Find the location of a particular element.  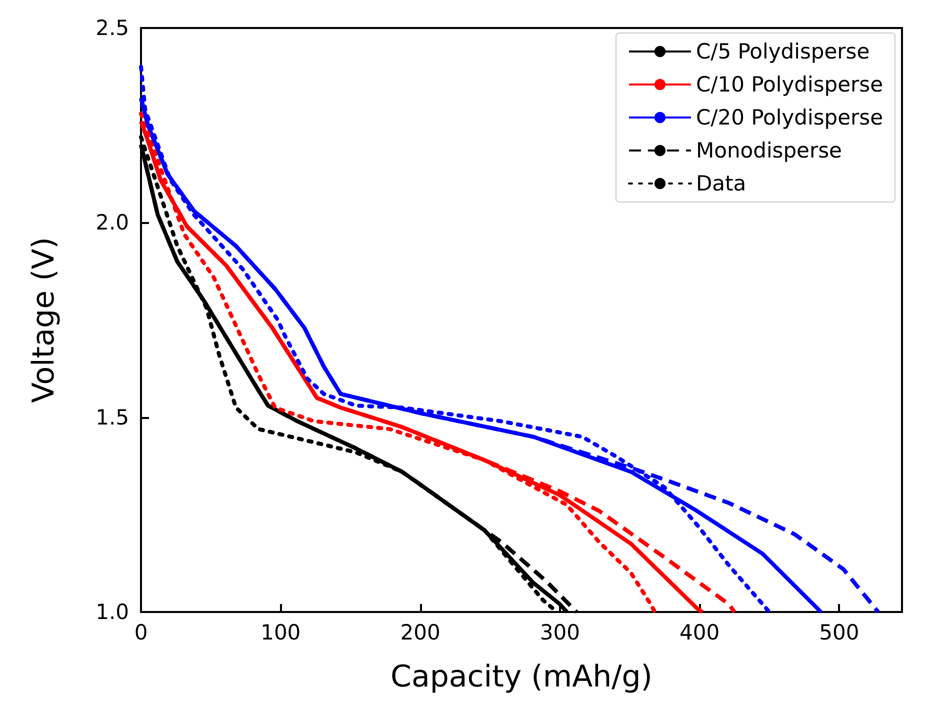

legend-label: C/20 Polydisperse is located at coordinates (790, 118).